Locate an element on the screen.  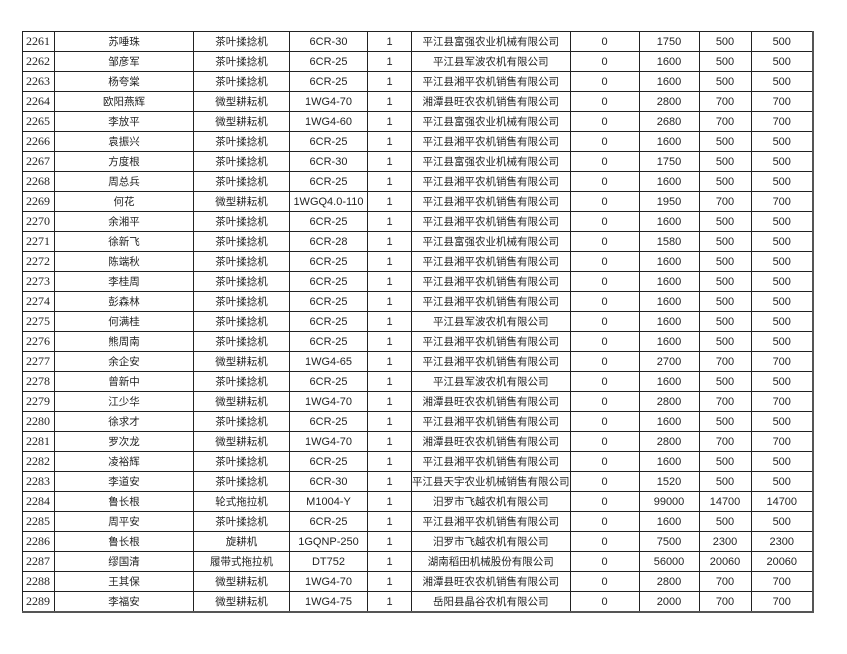
subsidy-cell: 2300 is located at coordinates (725, 541).